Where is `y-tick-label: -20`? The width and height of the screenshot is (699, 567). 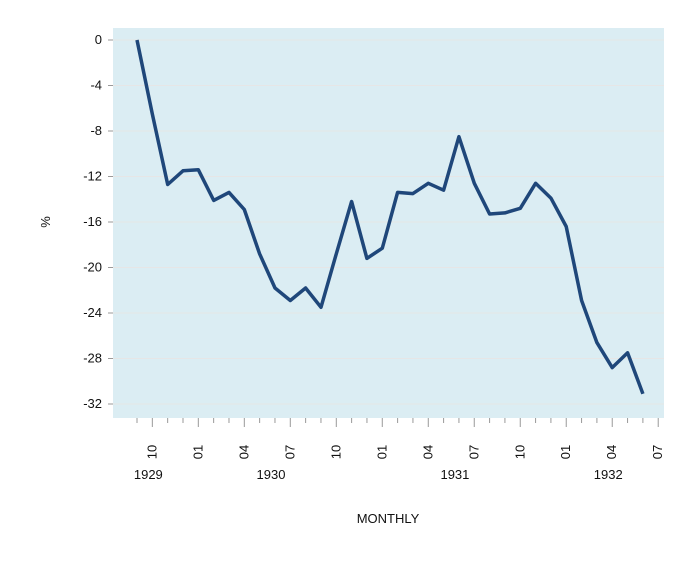
y-tick-label: -20 is located at coordinates (92, 267).